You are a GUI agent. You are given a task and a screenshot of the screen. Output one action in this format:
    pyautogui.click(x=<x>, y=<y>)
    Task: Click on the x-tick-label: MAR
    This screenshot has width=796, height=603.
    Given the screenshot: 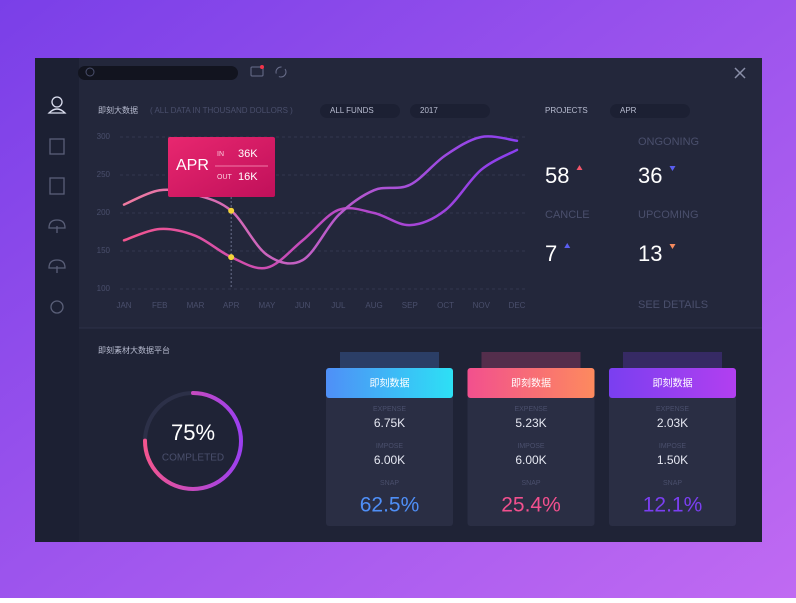 What is the action you would take?
    pyautogui.click(x=196, y=305)
    